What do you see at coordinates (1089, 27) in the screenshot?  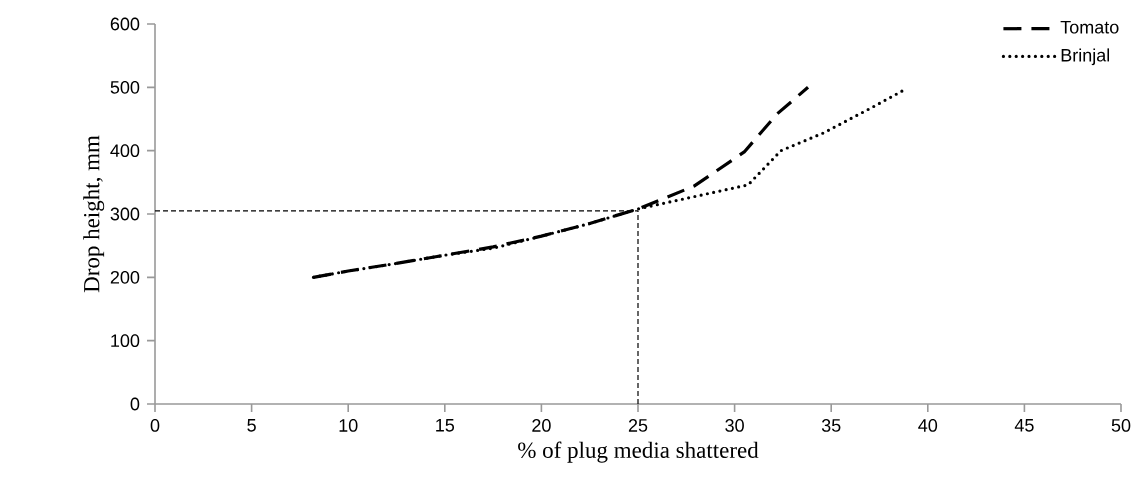 I see `legend-label: Tomato` at bounding box center [1089, 27].